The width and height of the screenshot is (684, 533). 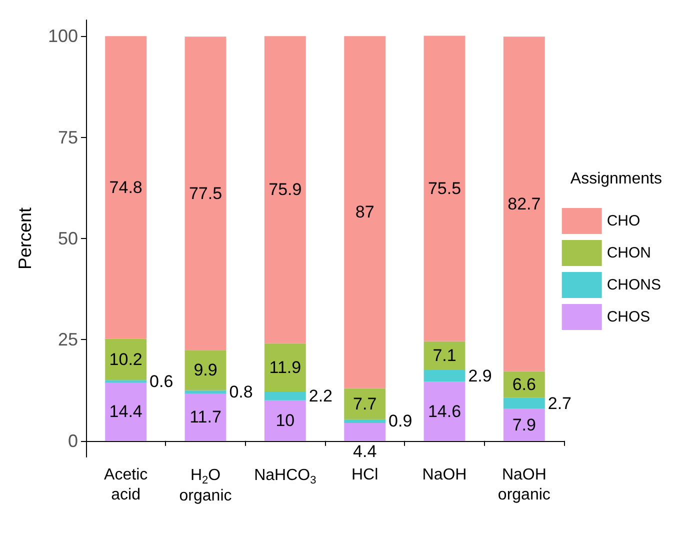 I want to click on data-label: 0.8, so click(x=241, y=392).